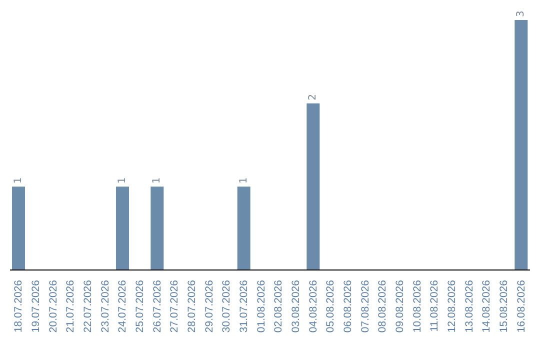  I want to click on x-tick-label: 23.07.2026, so click(105, 306).